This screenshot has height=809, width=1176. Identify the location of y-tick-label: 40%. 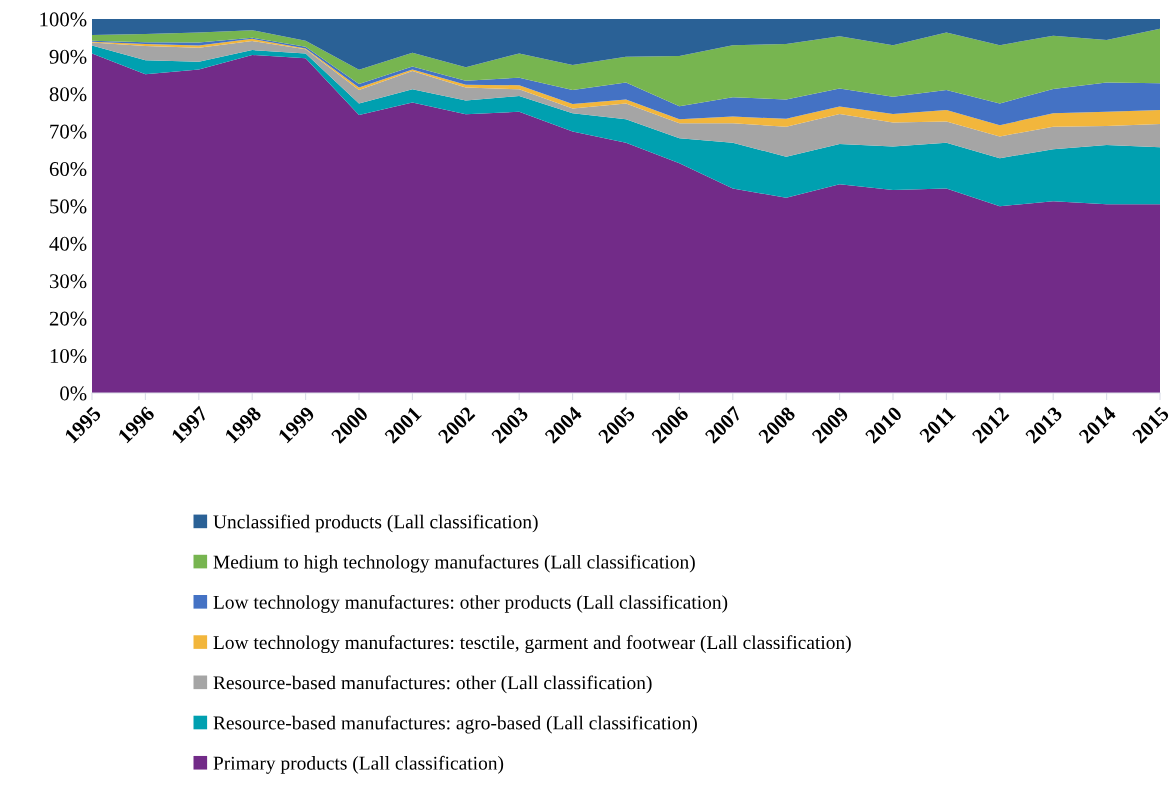
(68, 243).